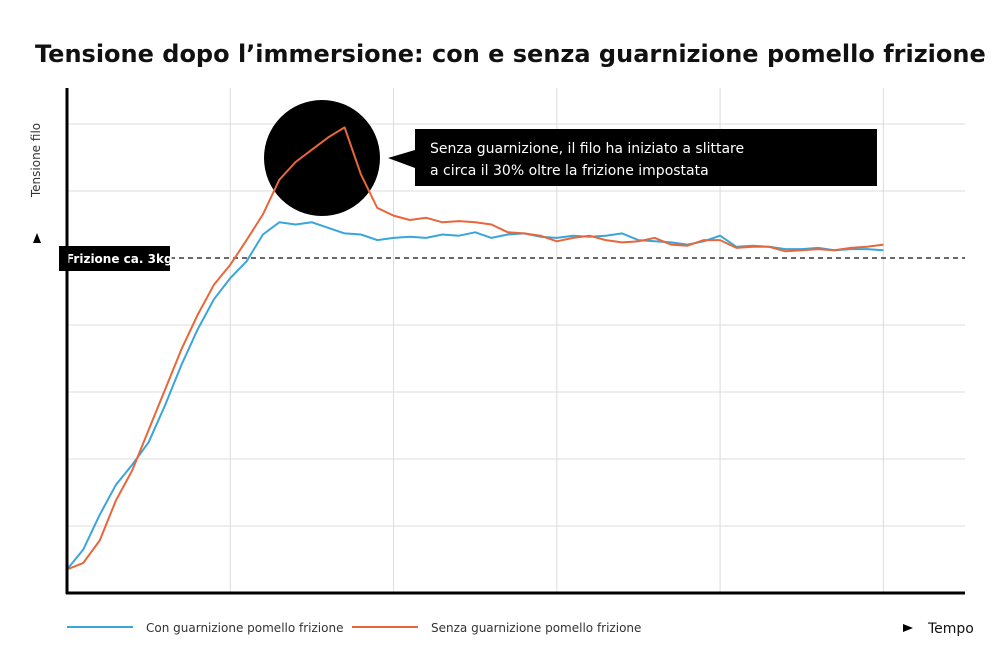  What do you see at coordinates (322, 158) in the screenshot?
I see `highlight-circle` at bounding box center [322, 158].